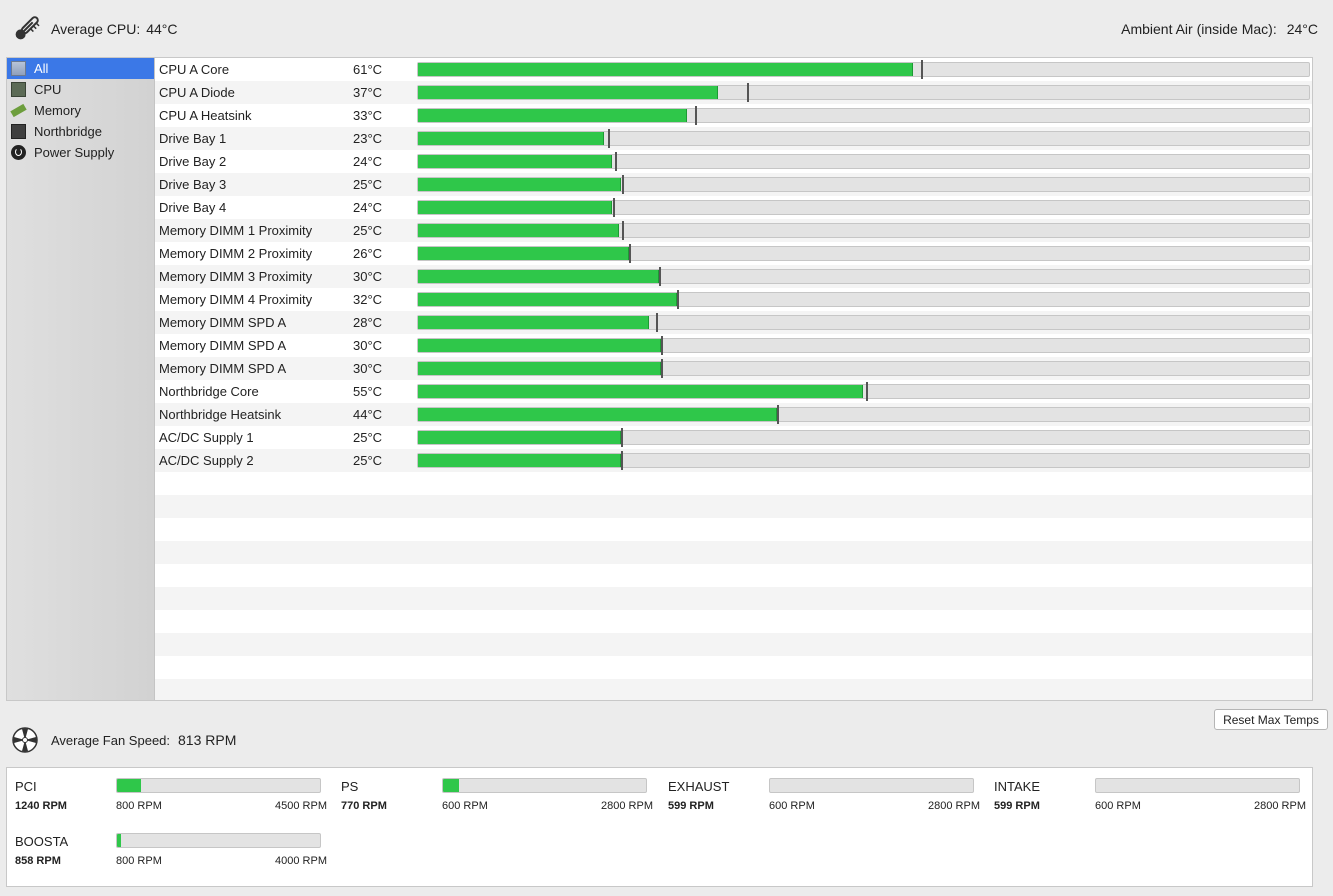 The width and height of the screenshot is (1333, 896). What do you see at coordinates (162, 29) in the screenshot?
I see `average-cpu-value: 44°C` at bounding box center [162, 29].